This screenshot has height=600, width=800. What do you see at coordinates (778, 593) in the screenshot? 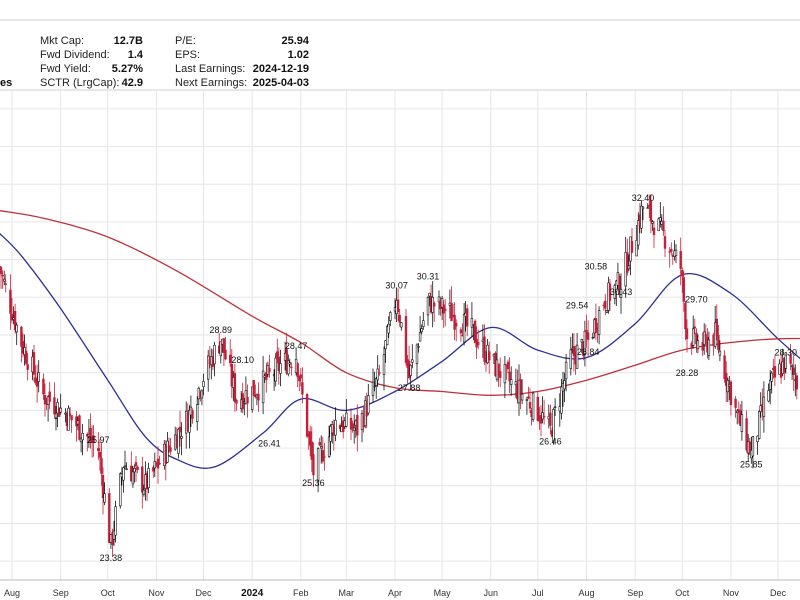
I see `x-tick-label: Dec` at bounding box center [778, 593].